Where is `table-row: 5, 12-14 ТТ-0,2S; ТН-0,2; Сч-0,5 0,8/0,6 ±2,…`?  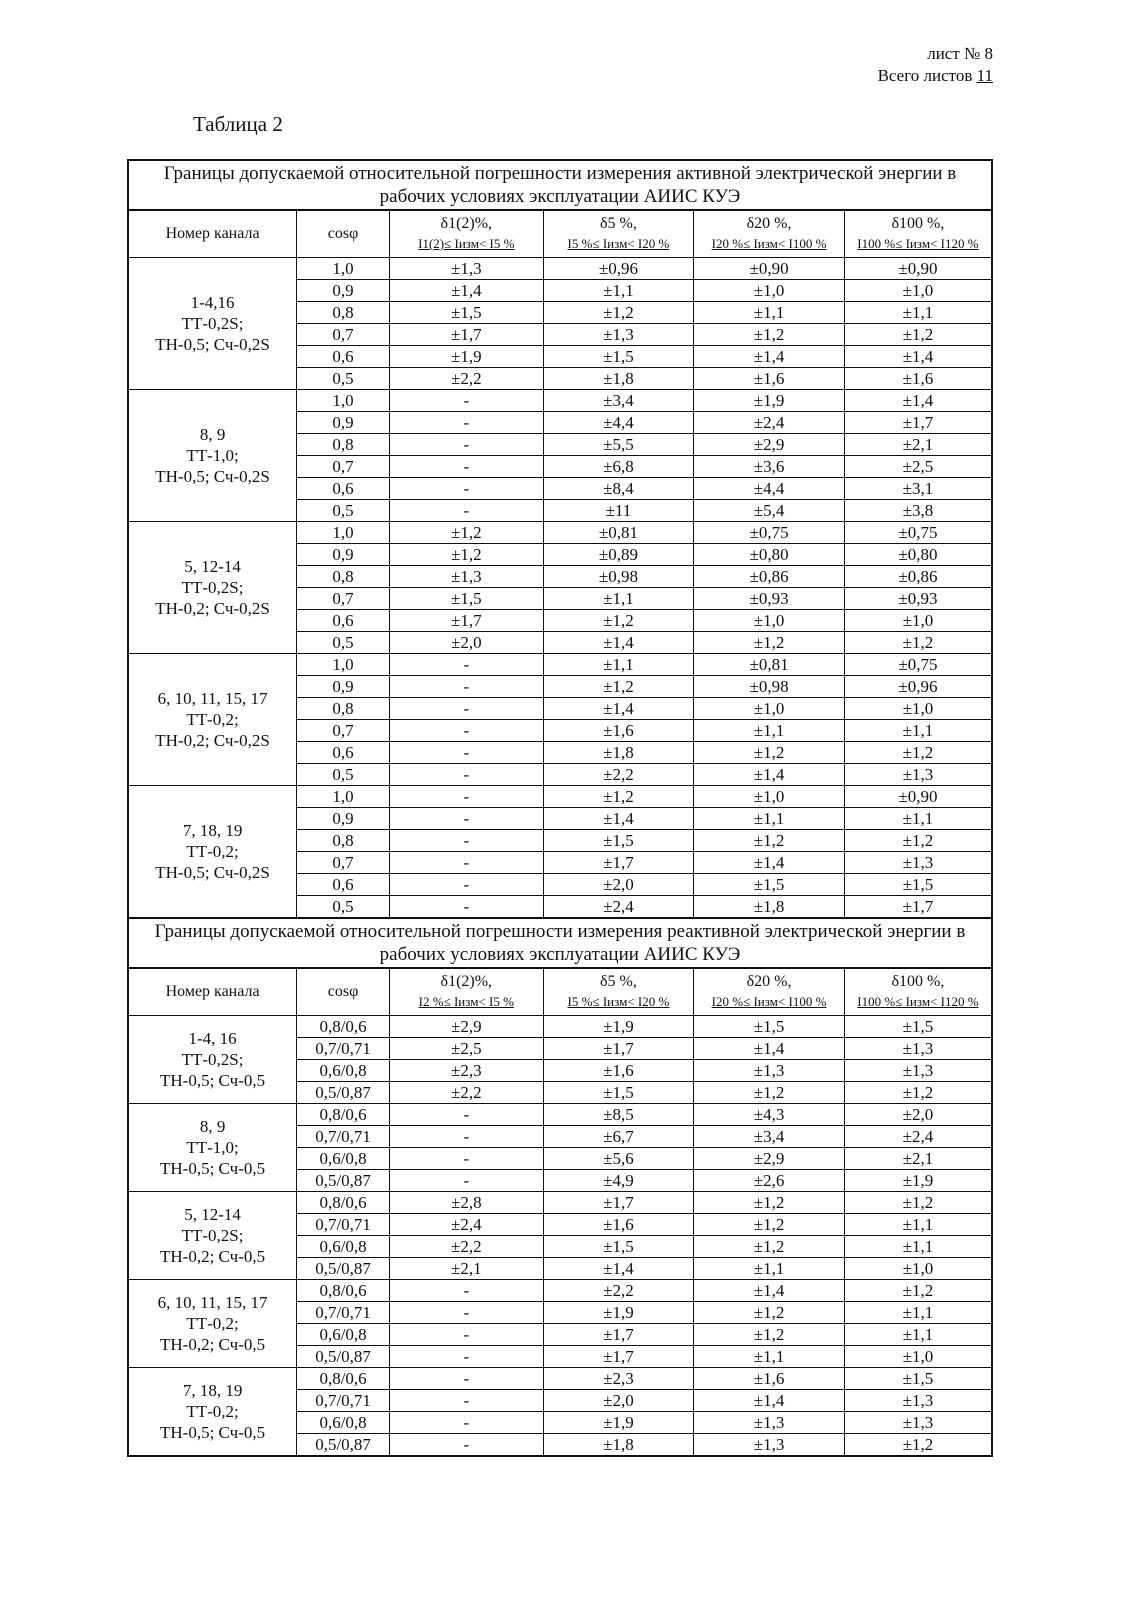 table-row: 5, 12-14 ТТ-0,2S; ТН-0,2; Сч-0,5 0,8/0,6 ±2,… is located at coordinates (560, 1235).